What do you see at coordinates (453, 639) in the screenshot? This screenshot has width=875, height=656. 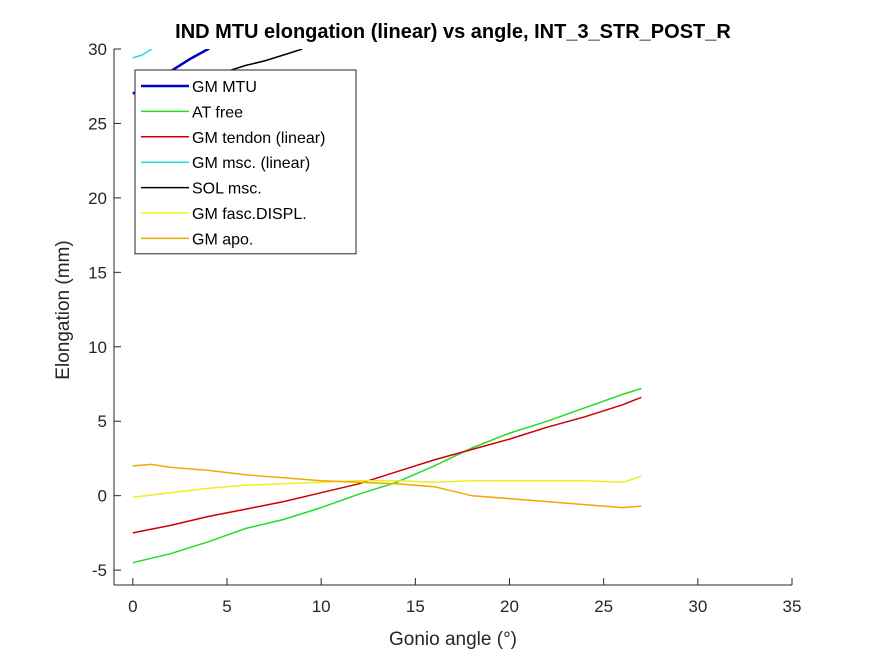 I see `x-axis-label: Gonio angle (°)` at bounding box center [453, 639].